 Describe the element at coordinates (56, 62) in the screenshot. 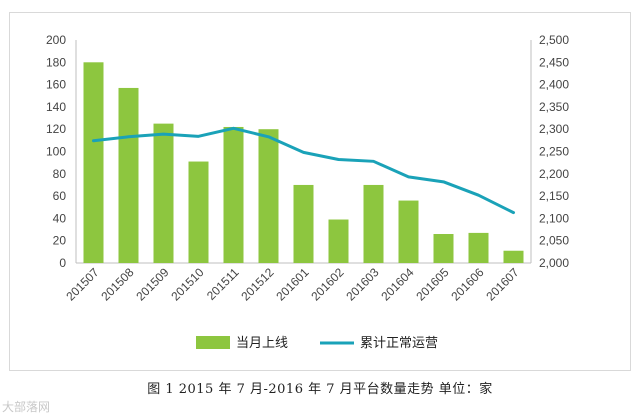

I see `left-tick-label: 180` at that location.